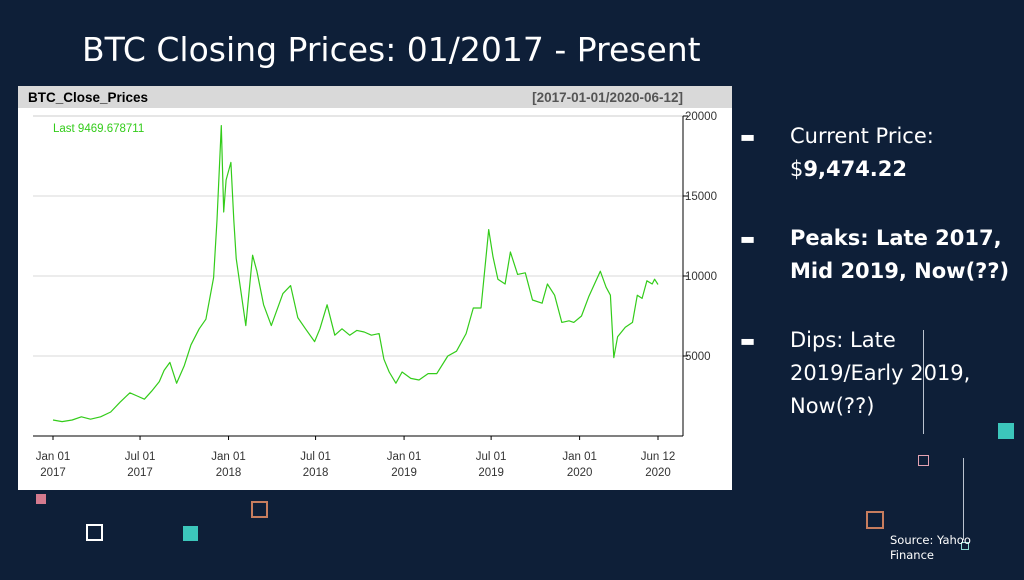 The image size is (1024, 580). Describe the element at coordinates (880, 373) in the screenshot. I see `bullet-3-line-2: 2019/Early 2019,` at that location.